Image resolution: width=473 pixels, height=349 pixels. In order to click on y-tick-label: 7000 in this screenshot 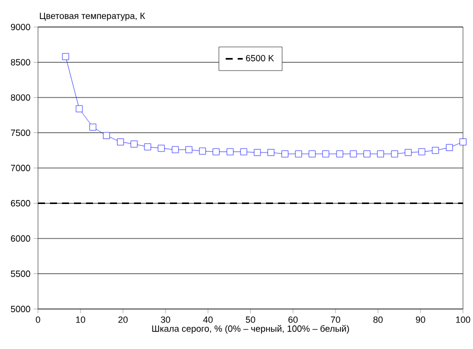, I will do `click(20, 168)`.